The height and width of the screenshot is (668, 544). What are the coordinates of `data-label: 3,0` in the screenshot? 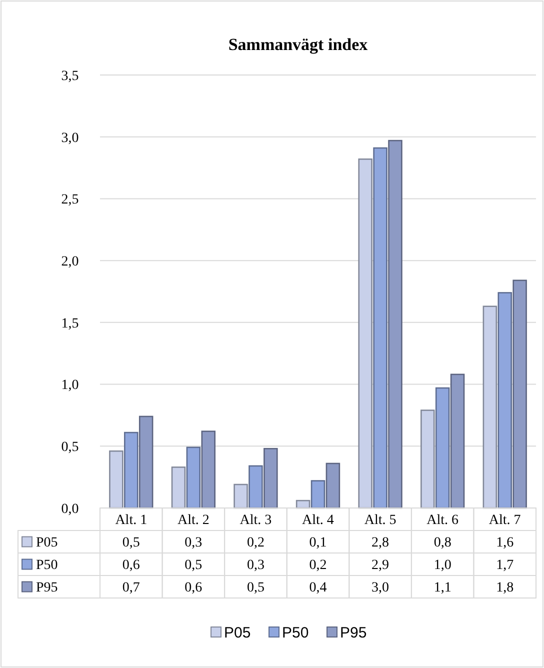 It's located at (381, 588).